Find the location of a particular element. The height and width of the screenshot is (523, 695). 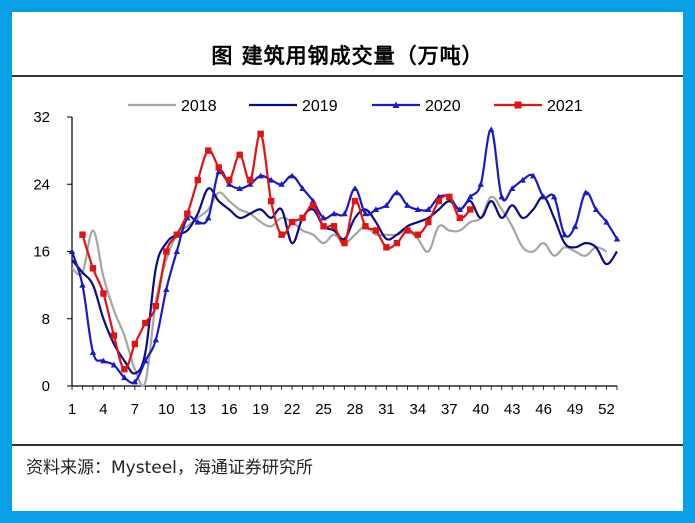

x-tick-label: 4 is located at coordinates (103, 409).